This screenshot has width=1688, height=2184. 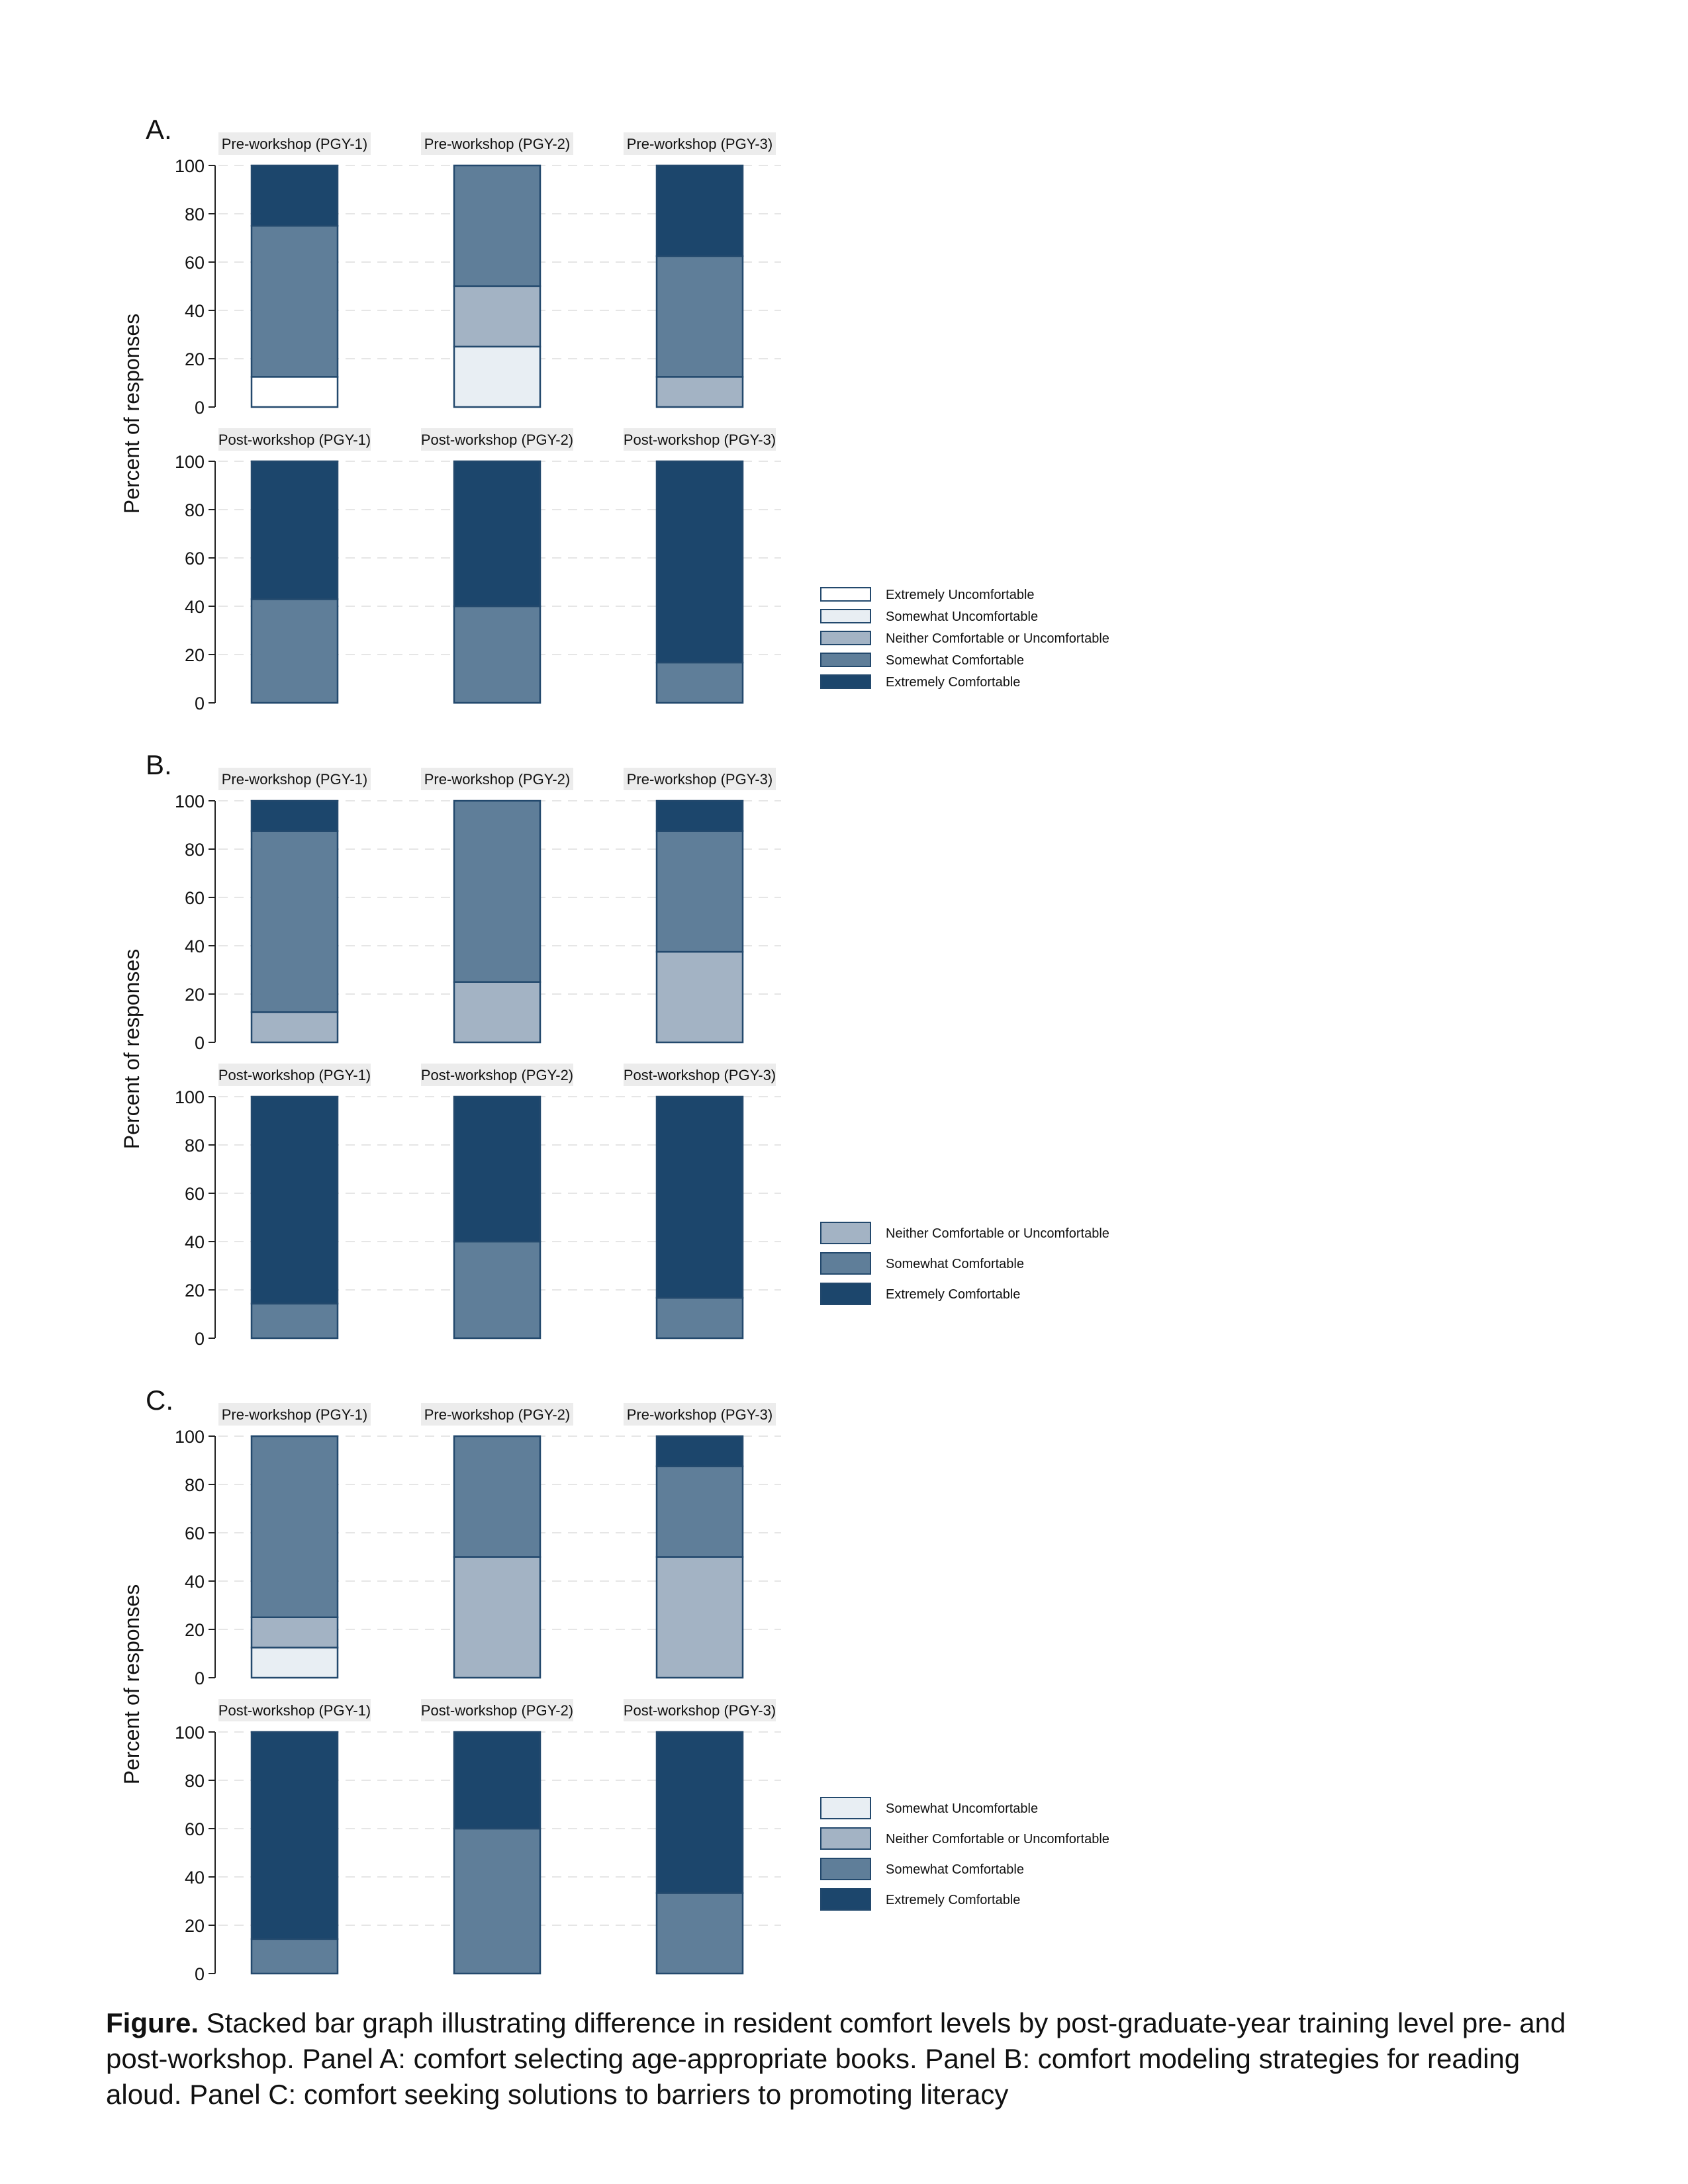 I want to click on facet-title: Pre-workshop (PGY-2), so click(x=497, y=1414).